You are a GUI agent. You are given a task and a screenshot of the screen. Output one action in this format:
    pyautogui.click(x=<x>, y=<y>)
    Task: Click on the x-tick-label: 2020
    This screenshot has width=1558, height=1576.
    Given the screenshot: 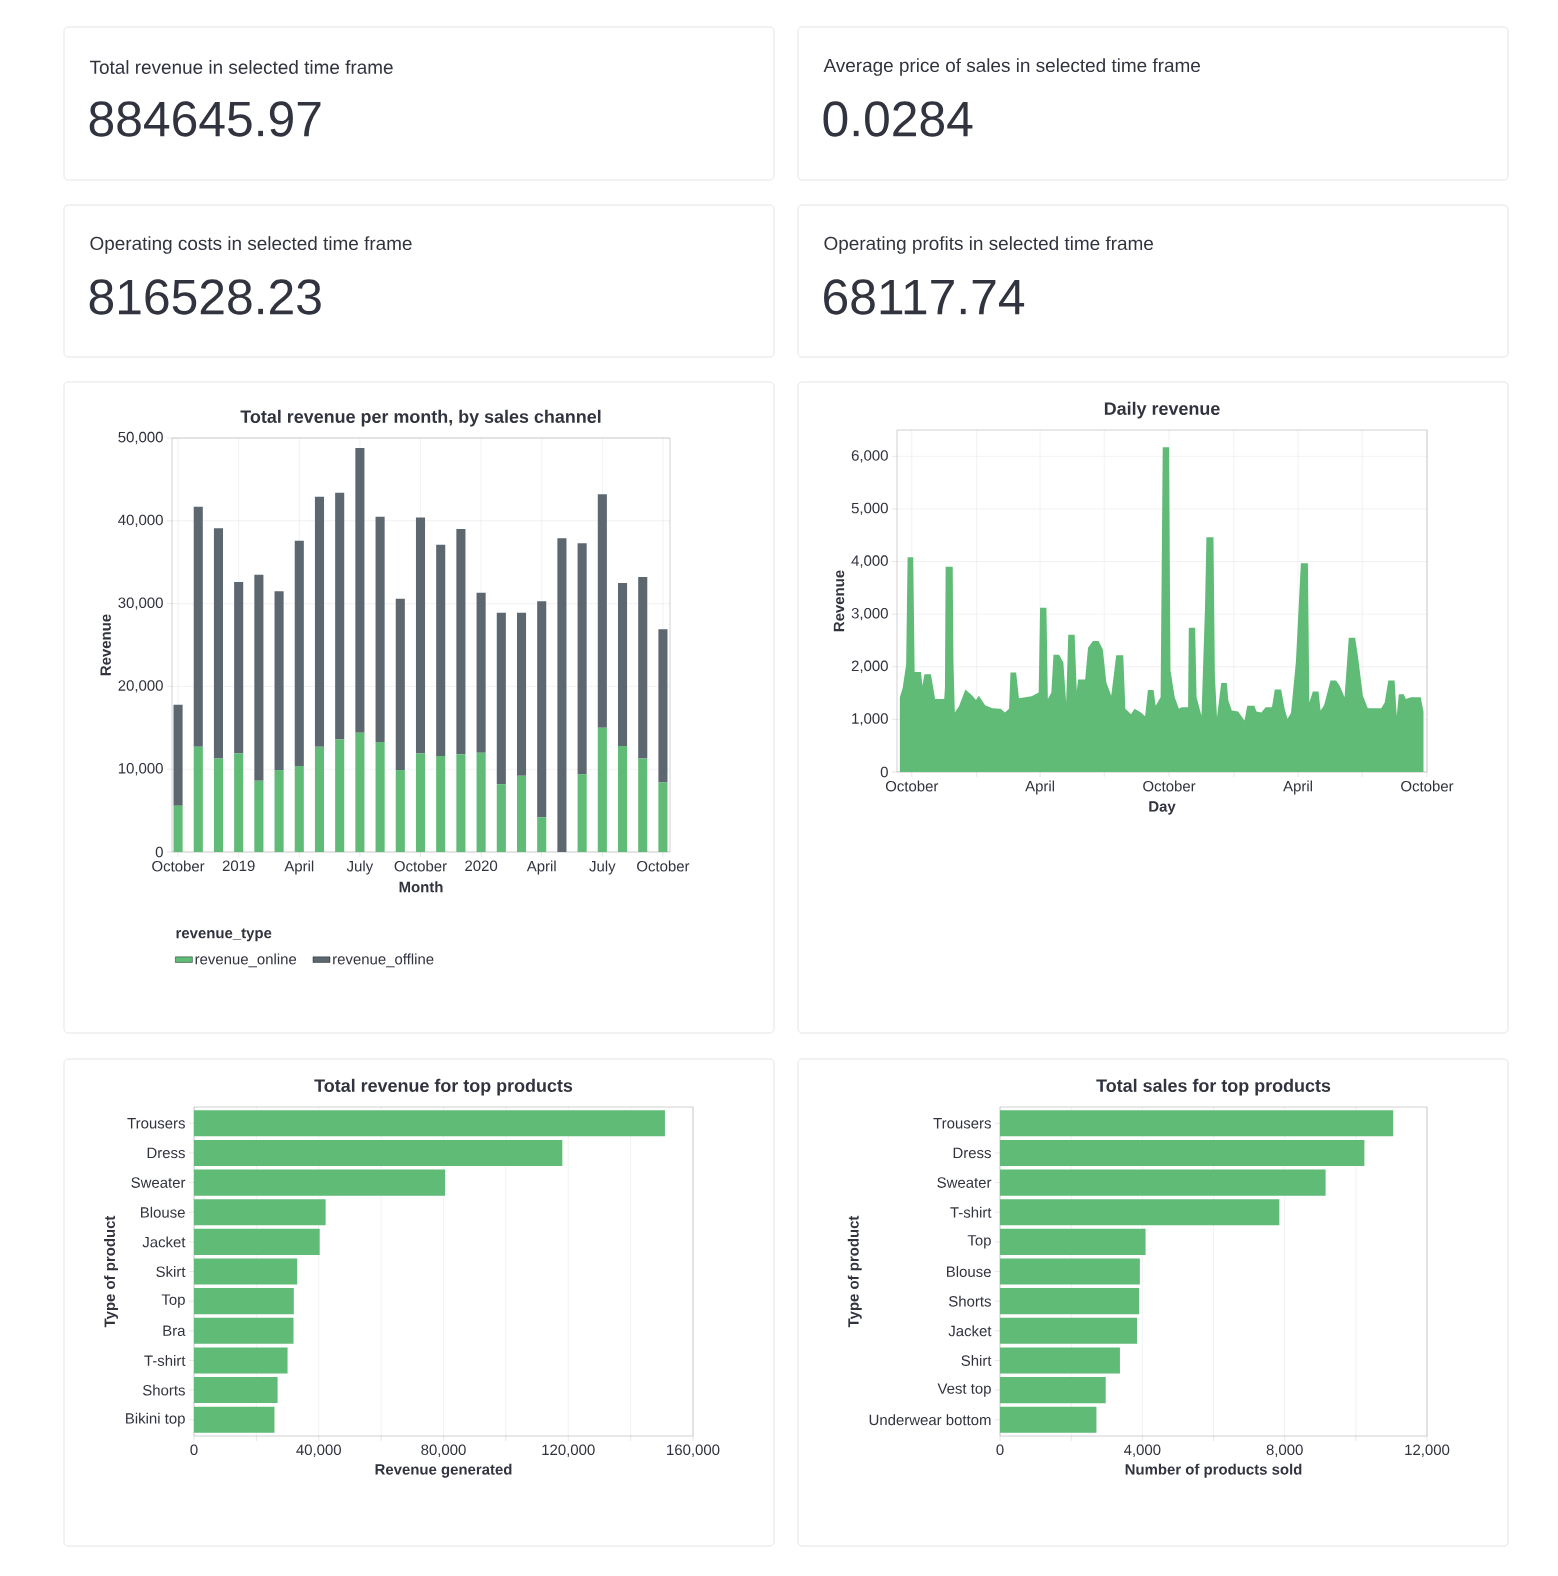 What is the action you would take?
    pyautogui.click(x=481, y=866)
    